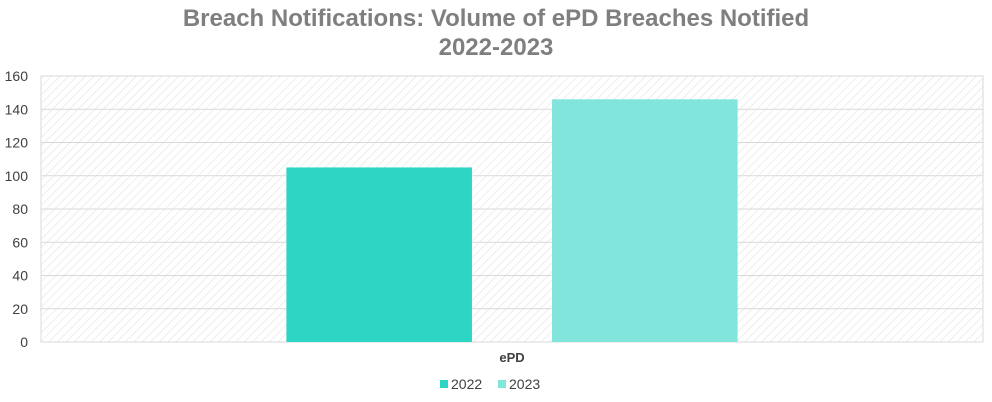 The width and height of the screenshot is (992, 402). I want to click on legend-label-2023: 2023, so click(524, 384).